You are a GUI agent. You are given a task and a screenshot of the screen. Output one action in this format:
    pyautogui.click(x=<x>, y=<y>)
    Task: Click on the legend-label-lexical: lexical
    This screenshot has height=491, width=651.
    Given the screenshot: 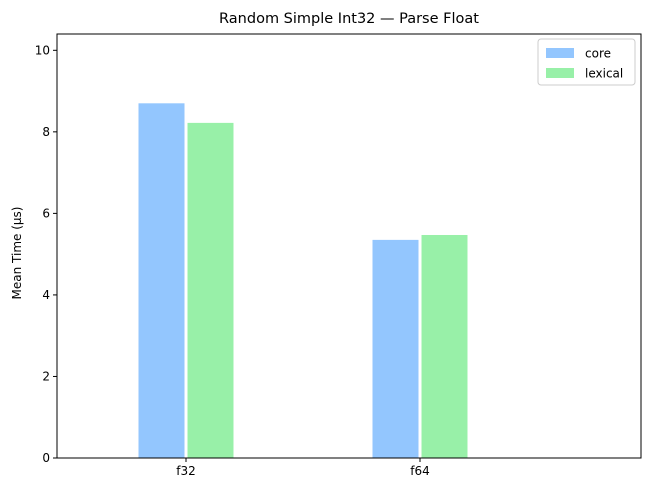 What is the action you would take?
    pyautogui.click(x=604, y=74)
    